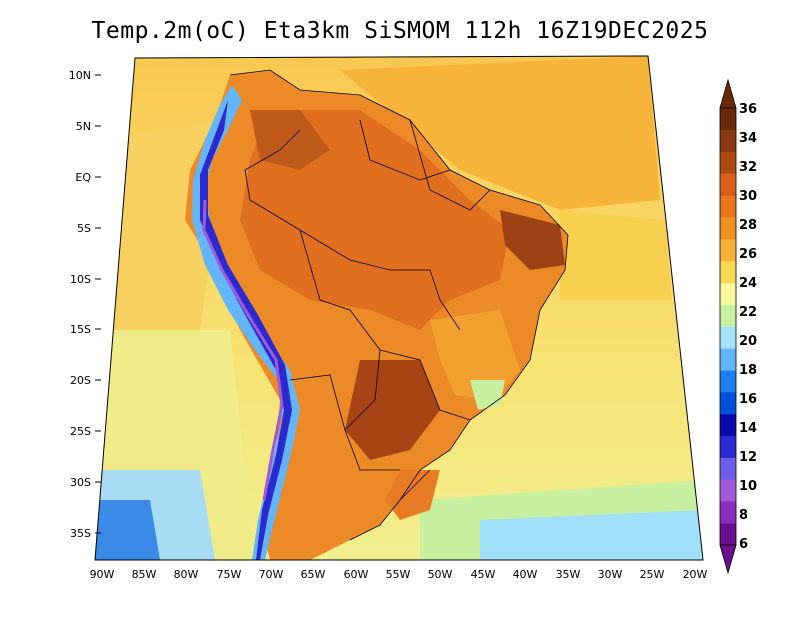 The image size is (800, 618). I want to click on colorbar-label: 26, so click(748, 254).